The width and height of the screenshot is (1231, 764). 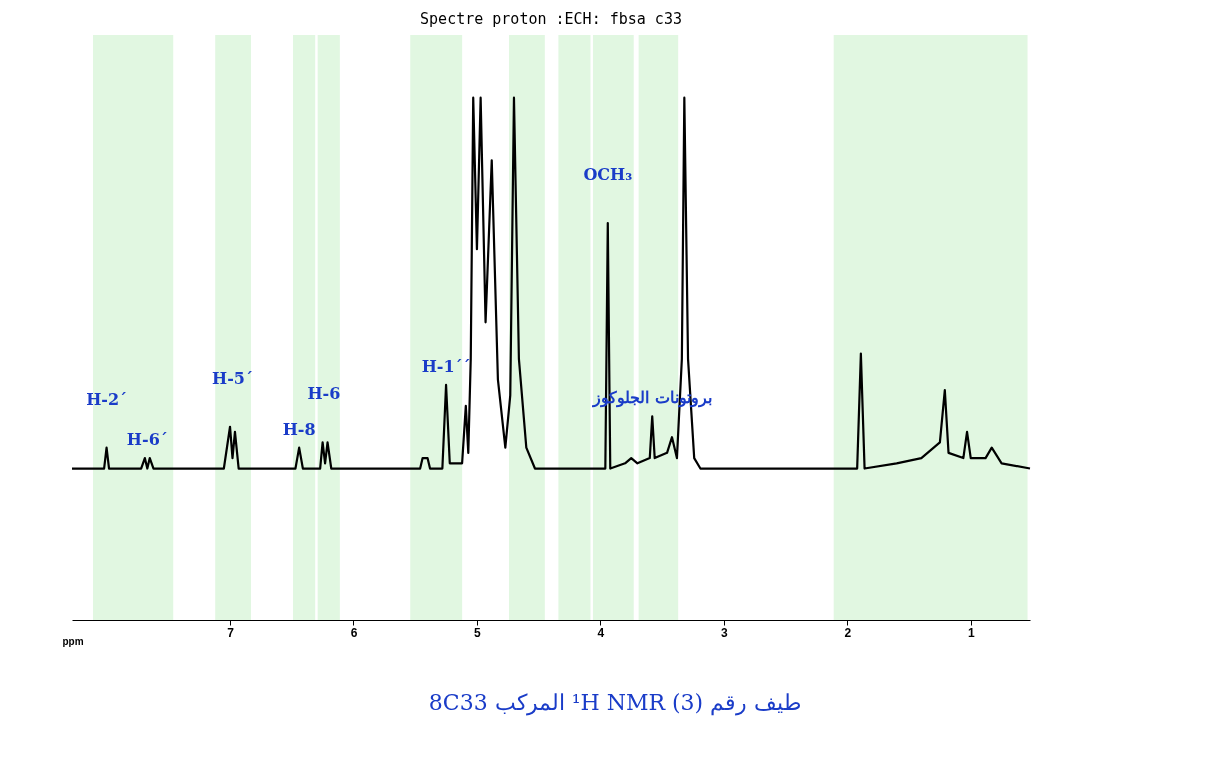 I want to click on annotation: H-6´, so click(x=147, y=440).